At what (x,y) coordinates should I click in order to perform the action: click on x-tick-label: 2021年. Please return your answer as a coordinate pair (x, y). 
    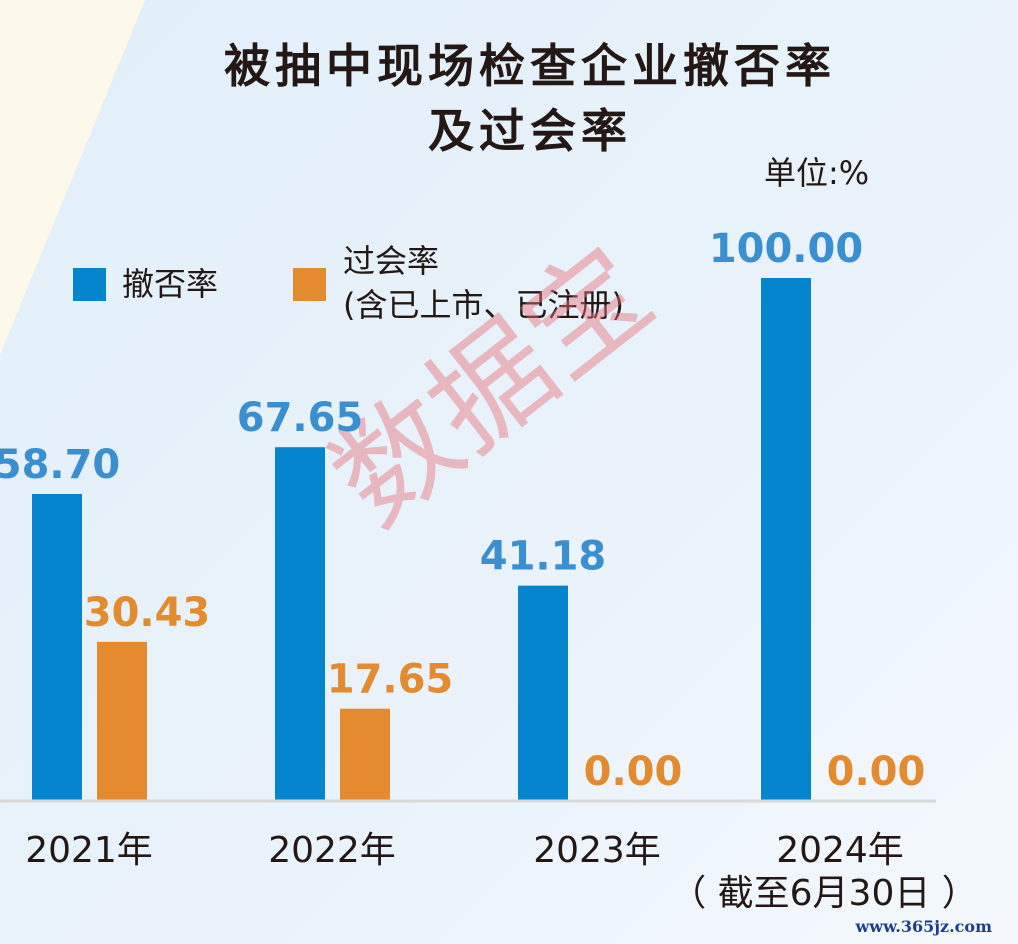
    Looking at the image, I should click on (89, 850).